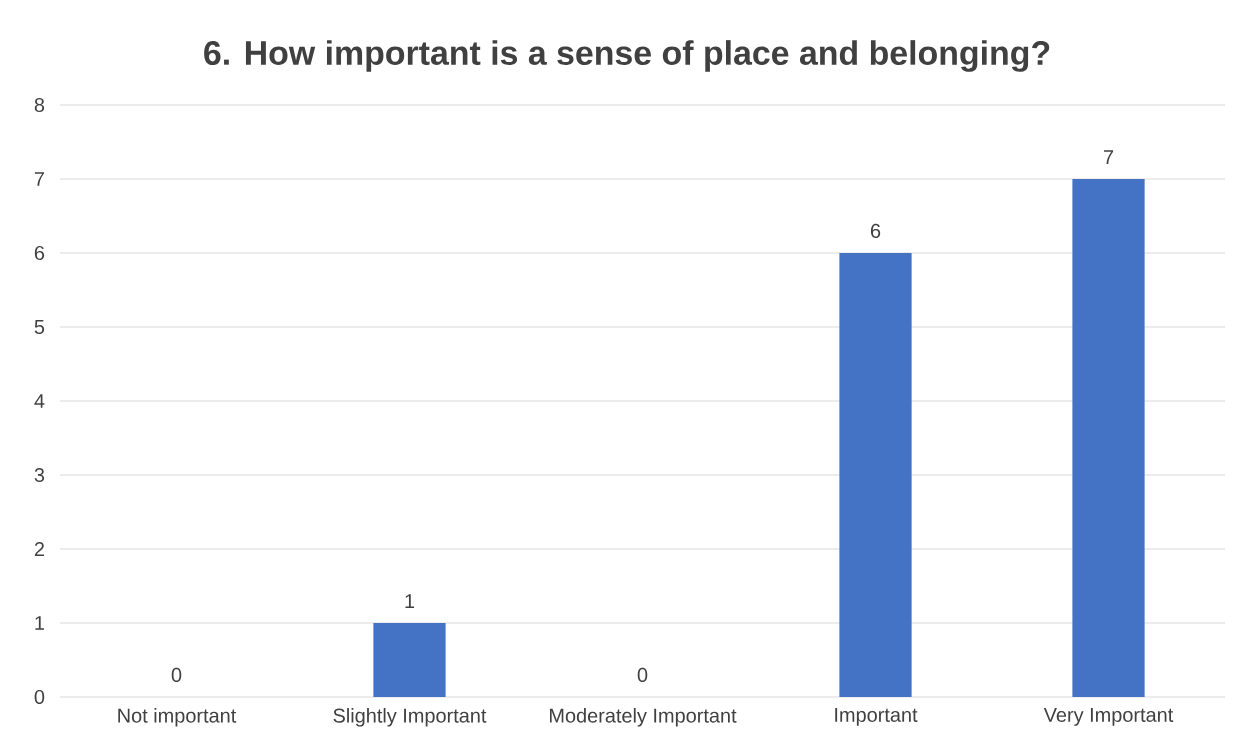 The height and width of the screenshot is (754, 1254). I want to click on y-tick-label: 7, so click(39, 179).